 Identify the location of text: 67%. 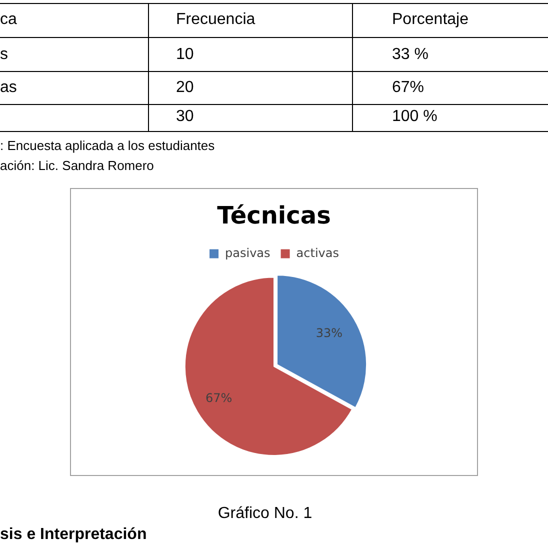
(408, 88).